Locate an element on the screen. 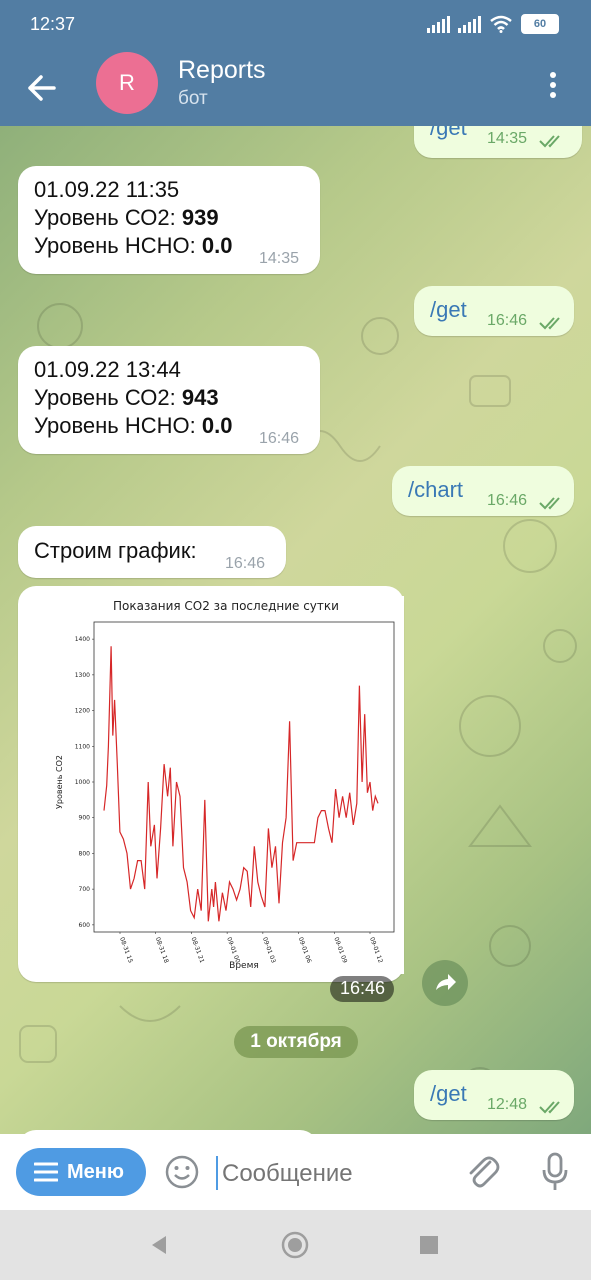 This screenshot has height=1280, width=591. chat-header: R Reports бот is located at coordinates (295, 89).